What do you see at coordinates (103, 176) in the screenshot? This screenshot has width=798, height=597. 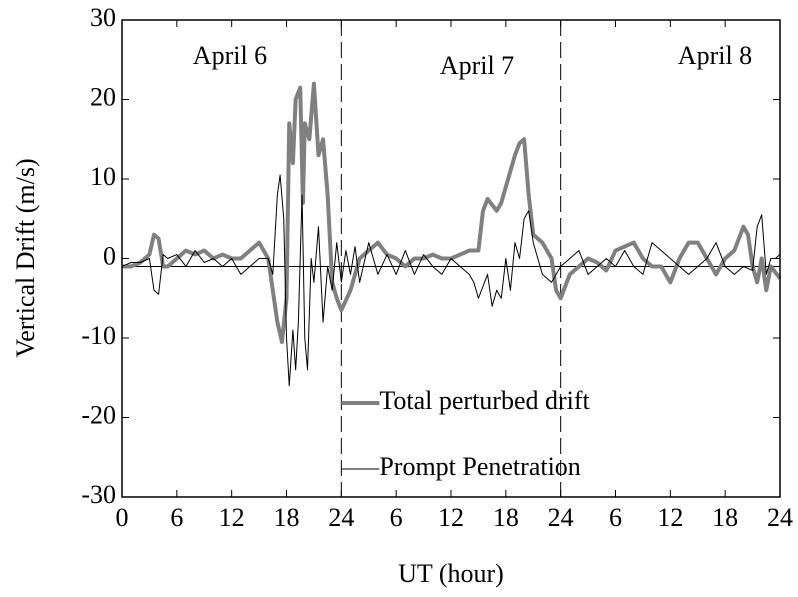 I see `y-tick-label: 10` at bounding box center [103, 176].